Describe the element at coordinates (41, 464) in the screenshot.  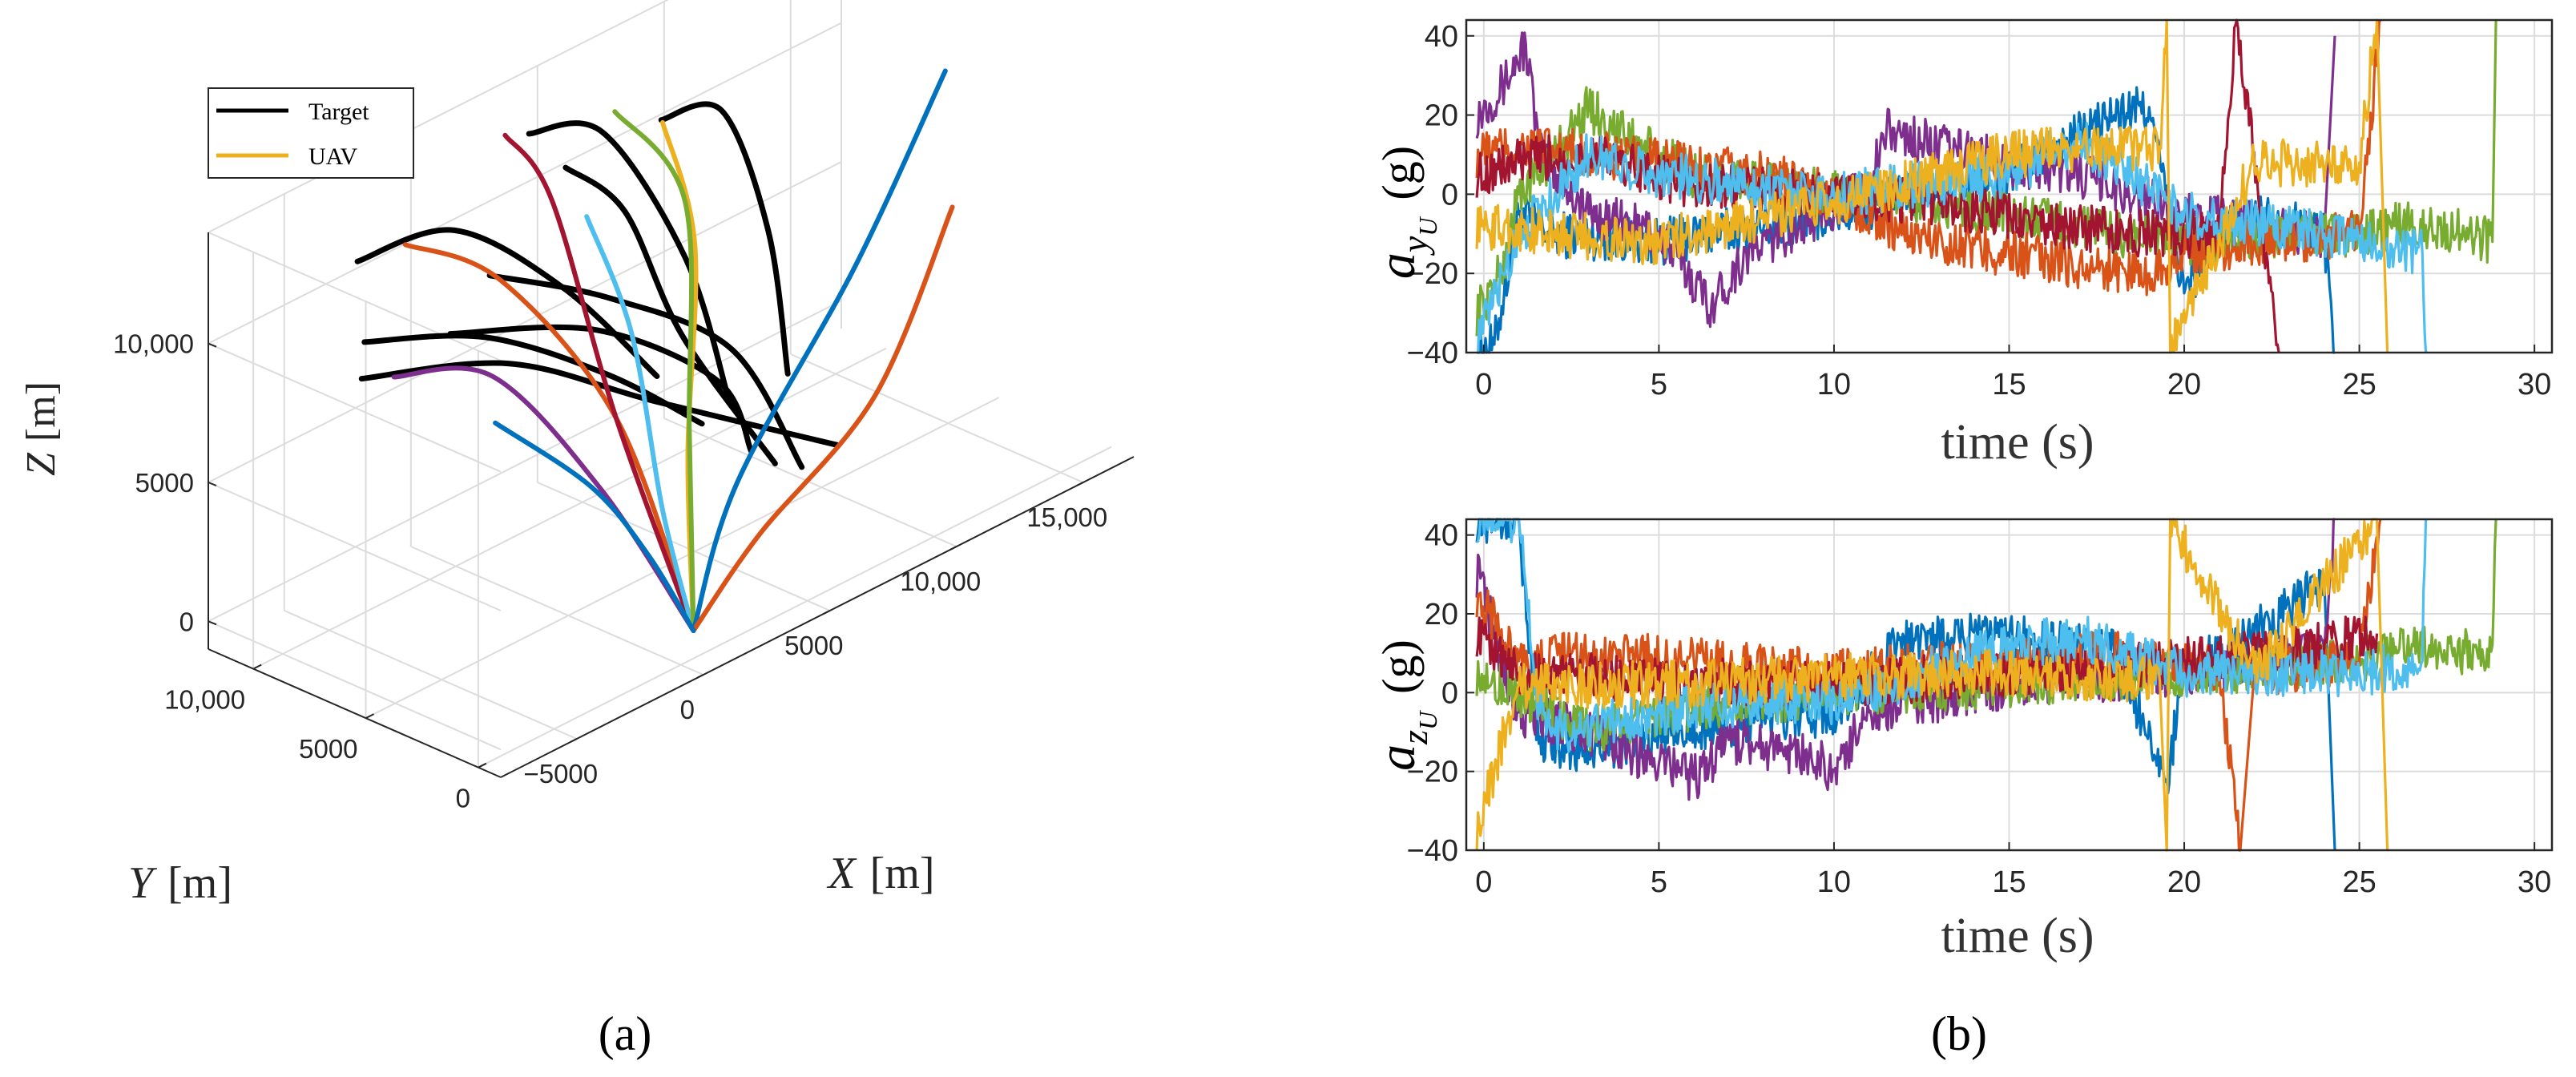
I see `a-zlabel-var: Z` at that location.